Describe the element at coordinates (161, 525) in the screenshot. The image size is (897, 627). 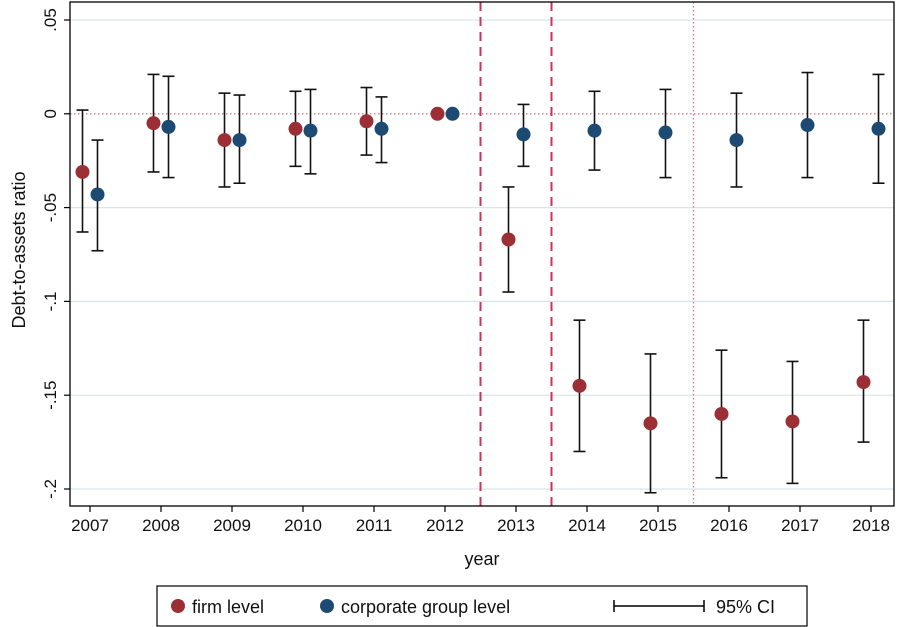
I see `x-tick-label: 2008` at that location.